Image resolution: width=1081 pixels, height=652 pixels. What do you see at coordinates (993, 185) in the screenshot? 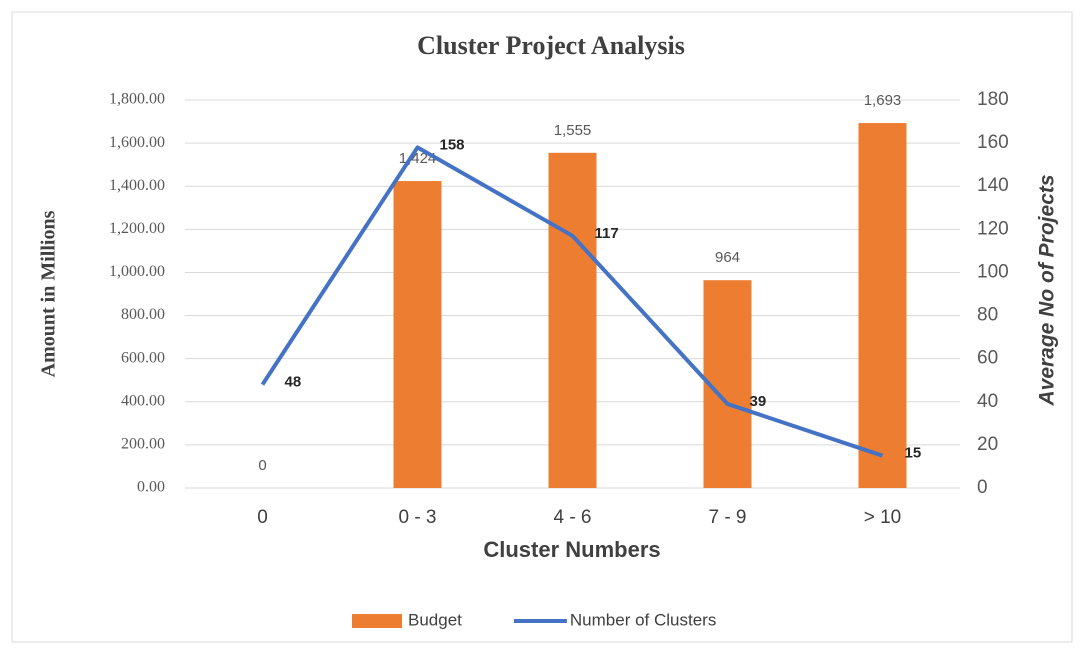
I see `y2-tick-label: 140` at bounding box center [993, 185].